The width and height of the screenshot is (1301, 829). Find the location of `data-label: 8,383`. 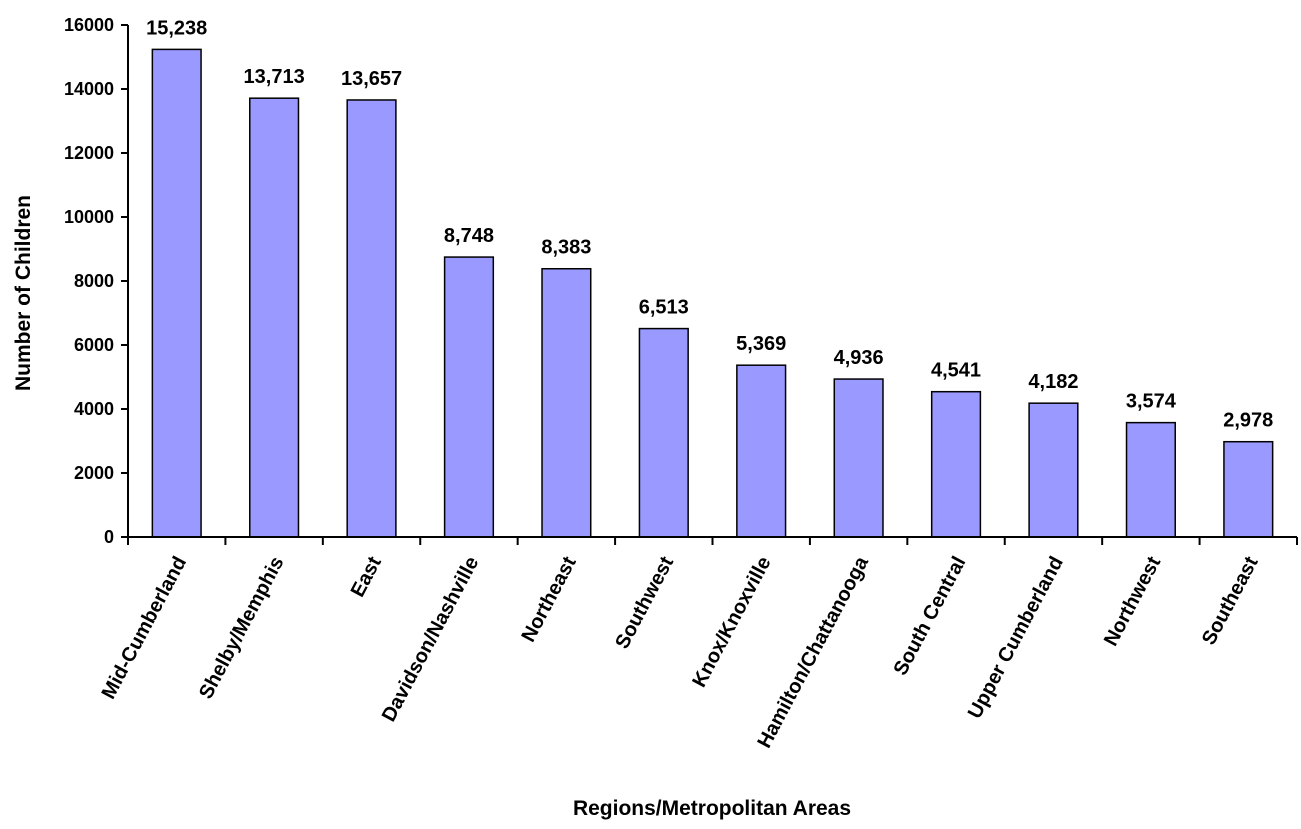

data-label: 8,383 is located at coordinates (566, 248).